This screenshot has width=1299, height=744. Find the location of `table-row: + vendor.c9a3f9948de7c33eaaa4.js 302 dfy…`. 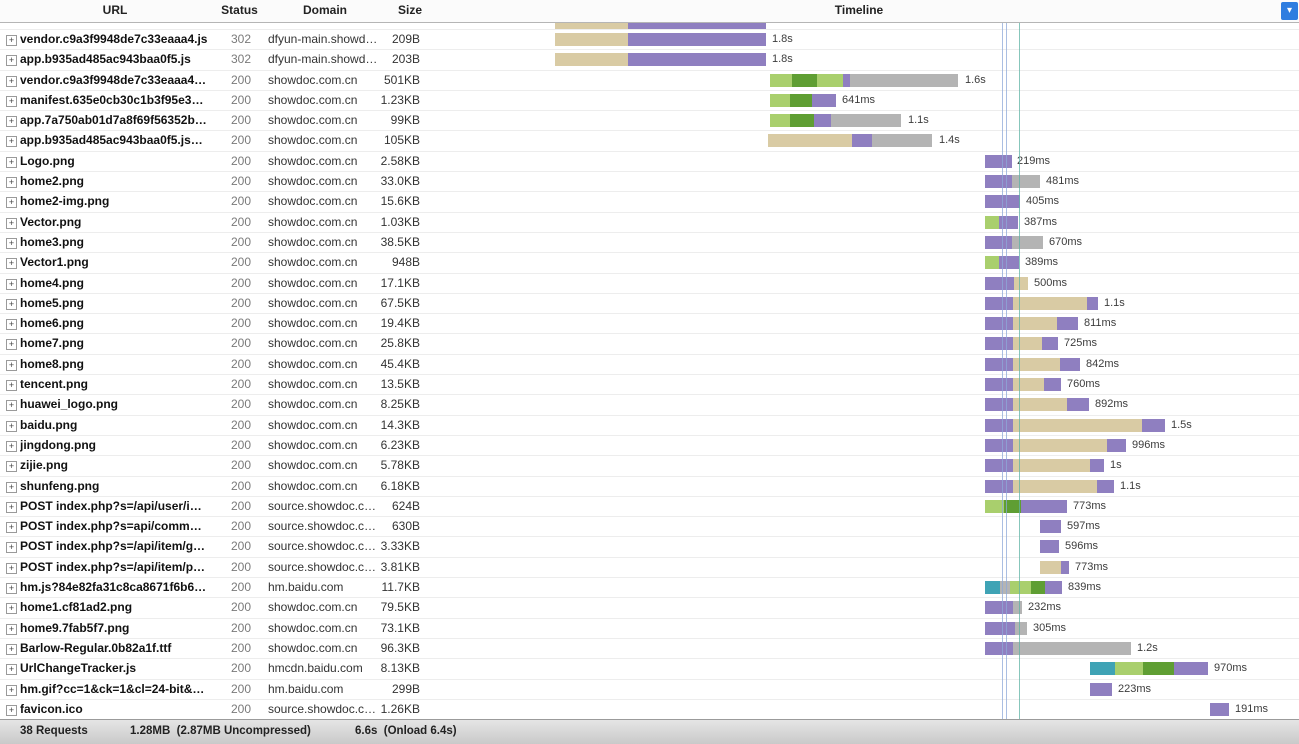

table-row: + vendor.c9a3f9948de7c33eaaa4.js 302 dfy… is located at coordinates (649, 40).